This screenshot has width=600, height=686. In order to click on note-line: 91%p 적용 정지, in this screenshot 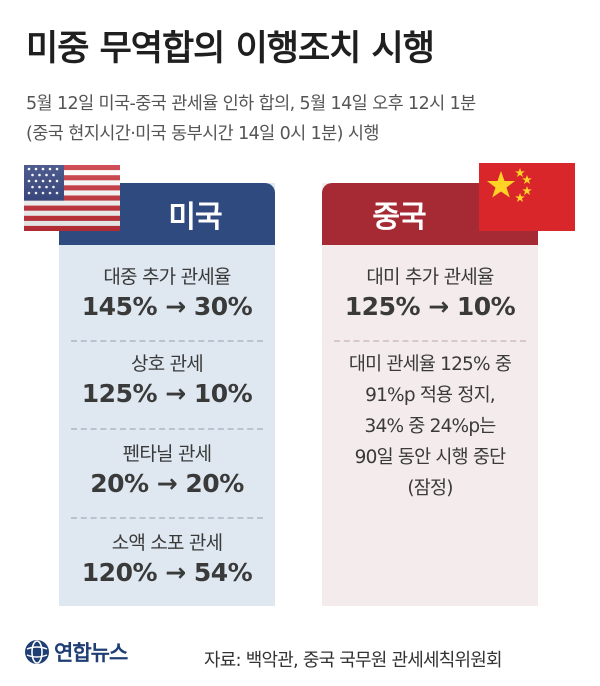, I will do `click(430, 395)`.